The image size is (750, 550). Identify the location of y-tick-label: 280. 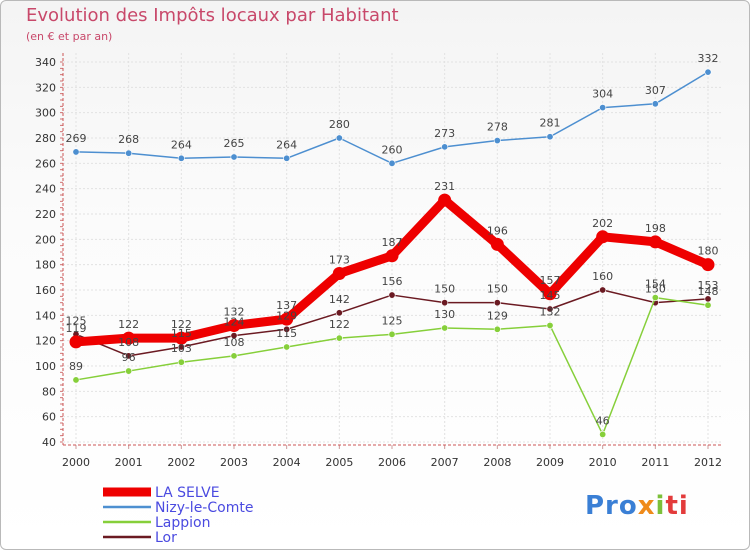
(45, 138).